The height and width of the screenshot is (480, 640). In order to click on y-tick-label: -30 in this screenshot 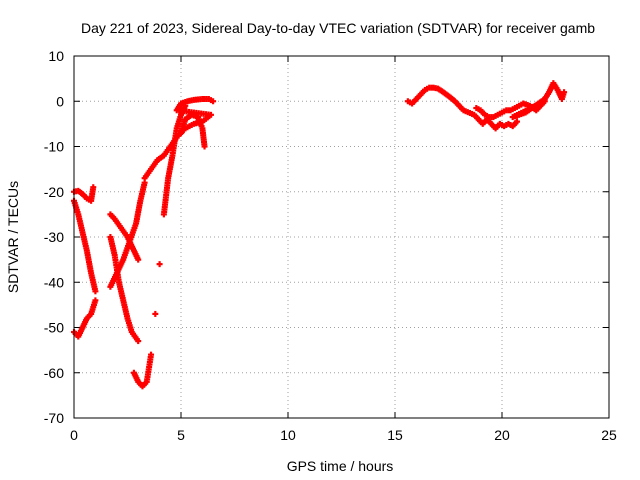, I will do `click(54, 237)`.